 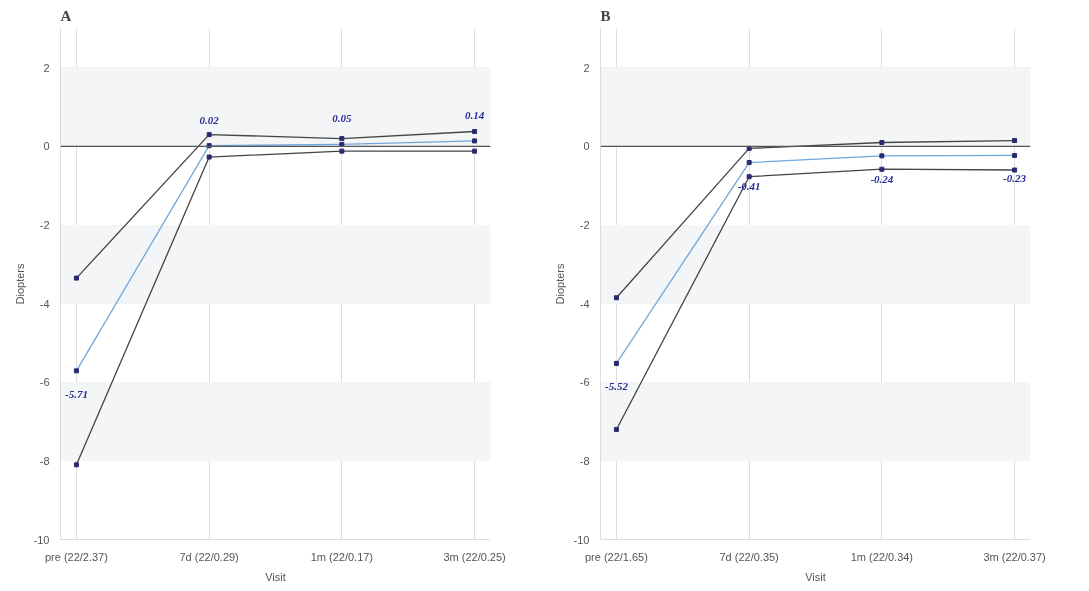 I want to click on data-label: 0.02, so click(x=209, y=119).